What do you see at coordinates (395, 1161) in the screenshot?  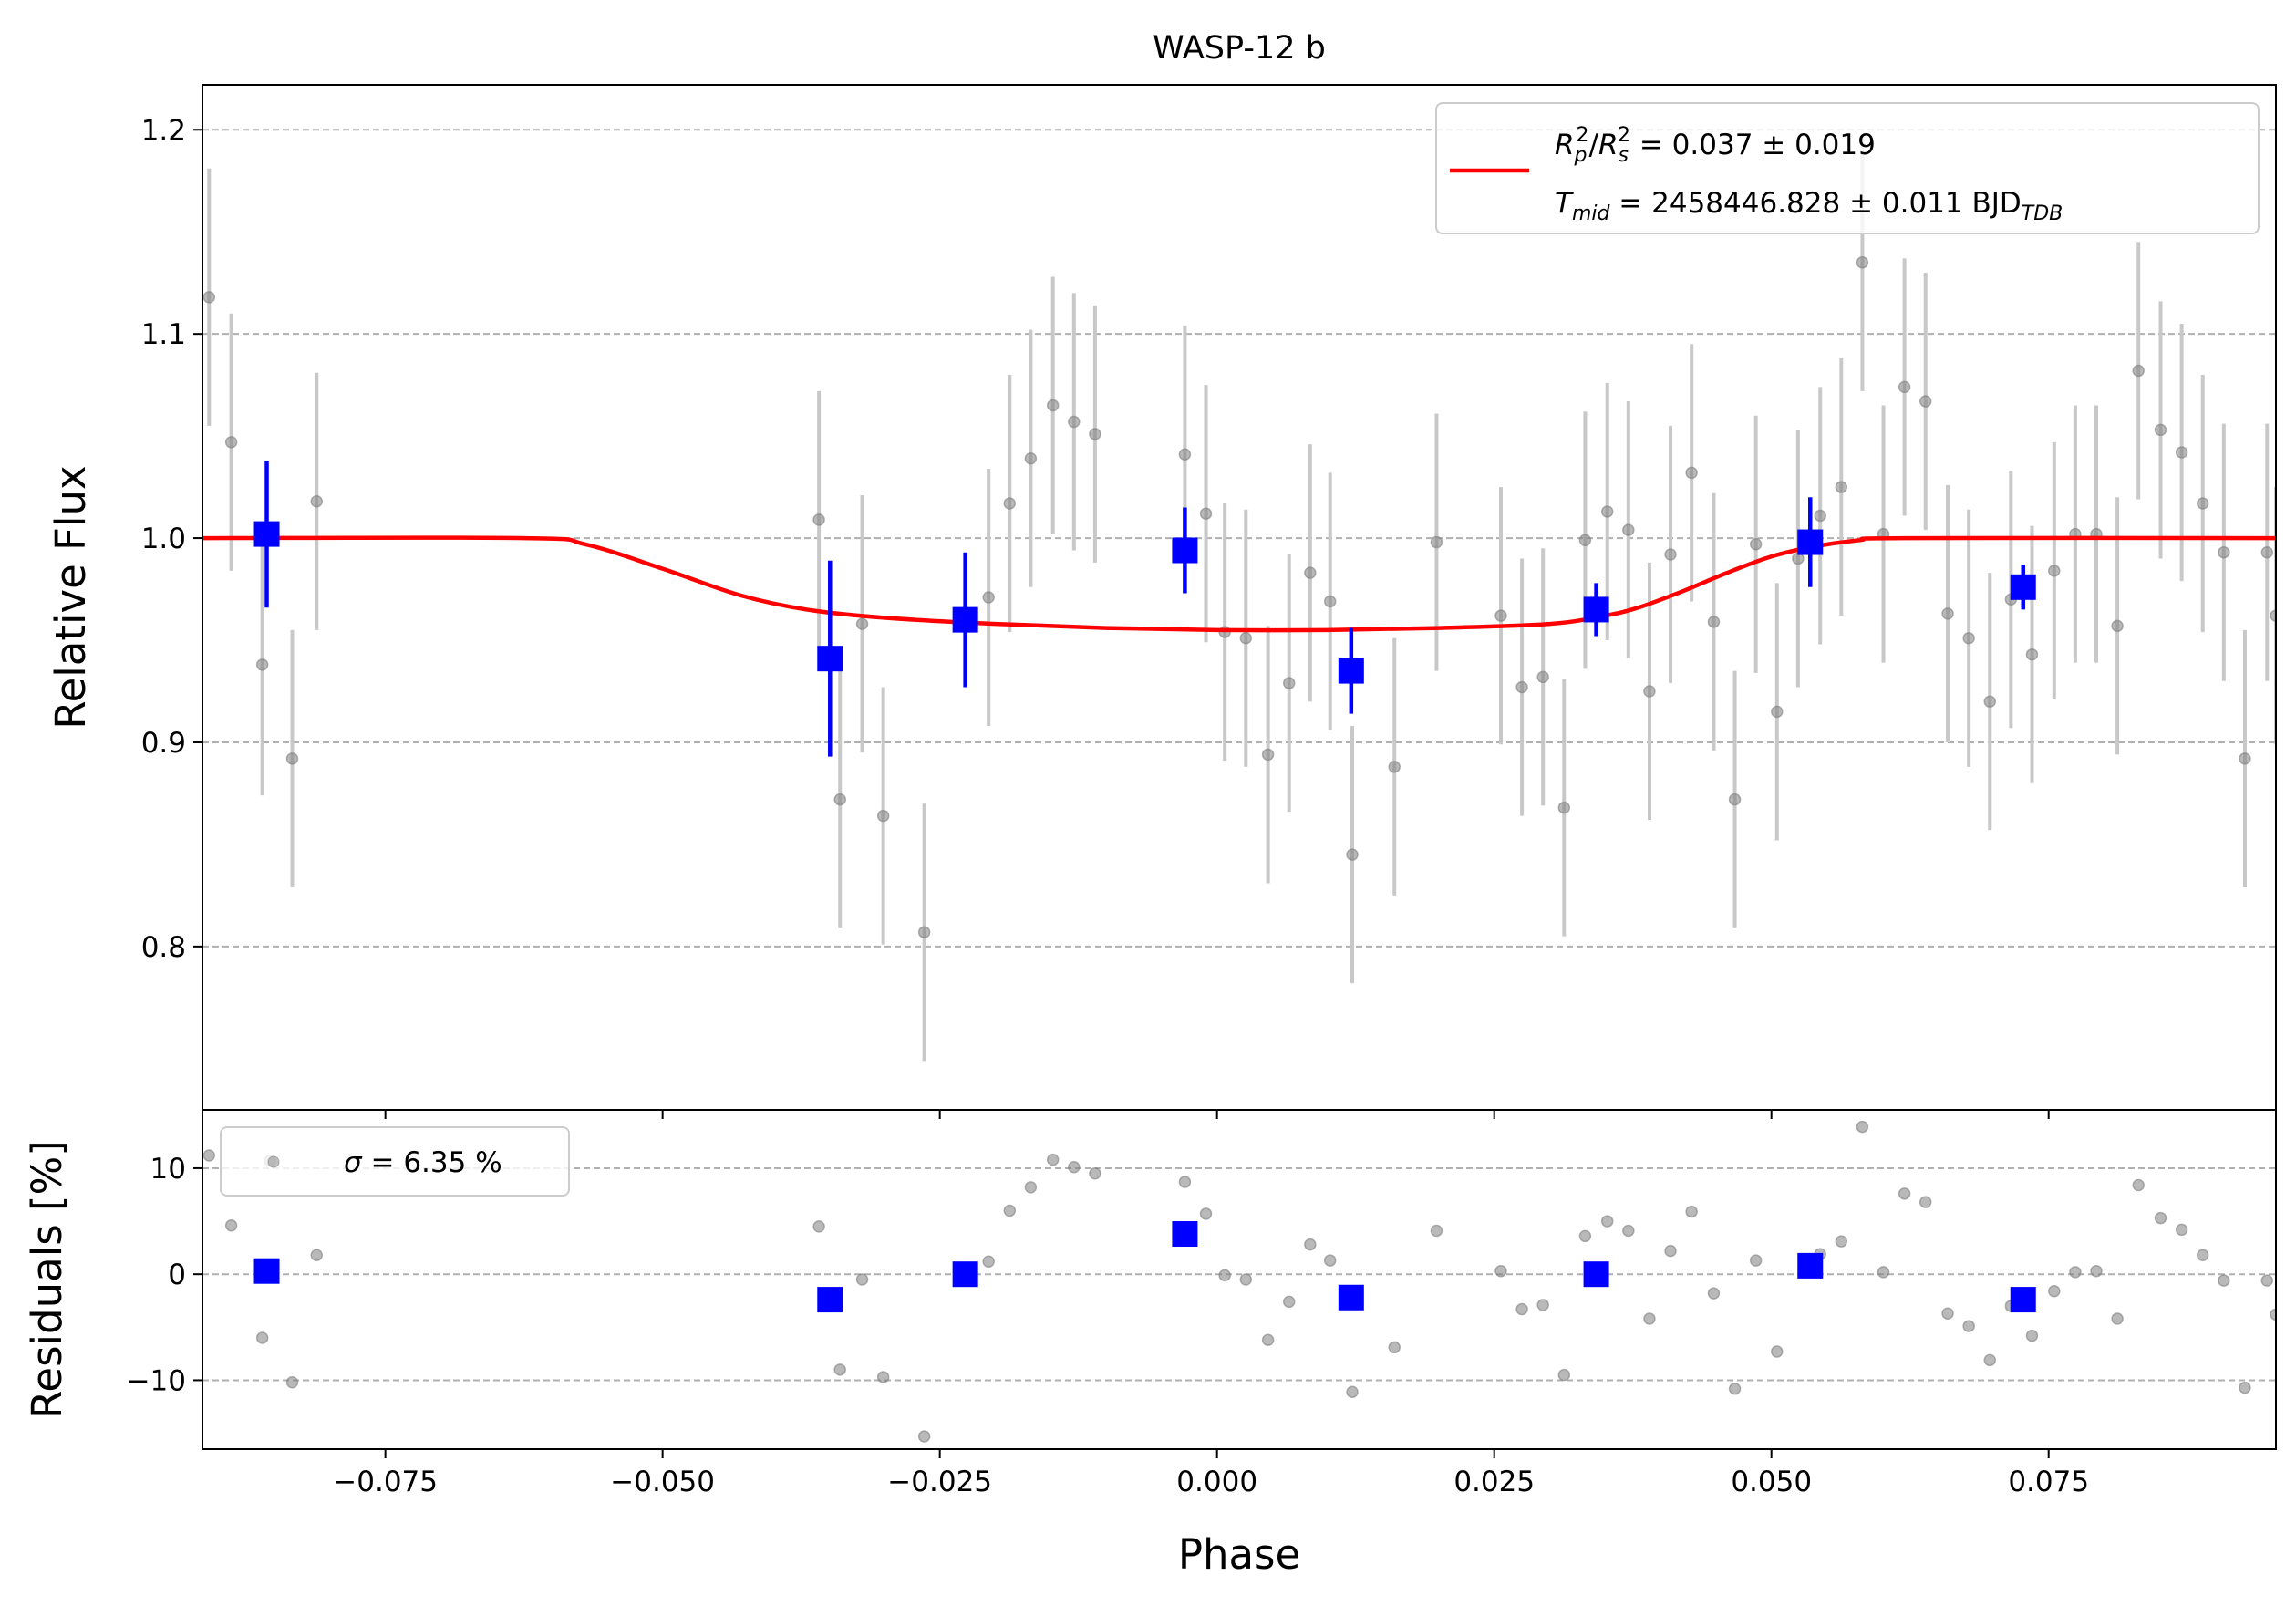 I see `residual-legend: σ = 6.35 %` at bounding box center [395, 1161].